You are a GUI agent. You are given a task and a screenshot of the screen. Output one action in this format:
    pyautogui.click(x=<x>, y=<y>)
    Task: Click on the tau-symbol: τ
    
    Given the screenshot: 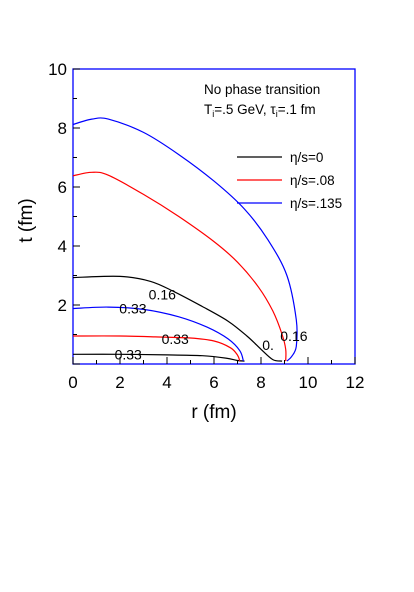 What is the action you would take?
    pyautogui.click(x=273, y=109)
    